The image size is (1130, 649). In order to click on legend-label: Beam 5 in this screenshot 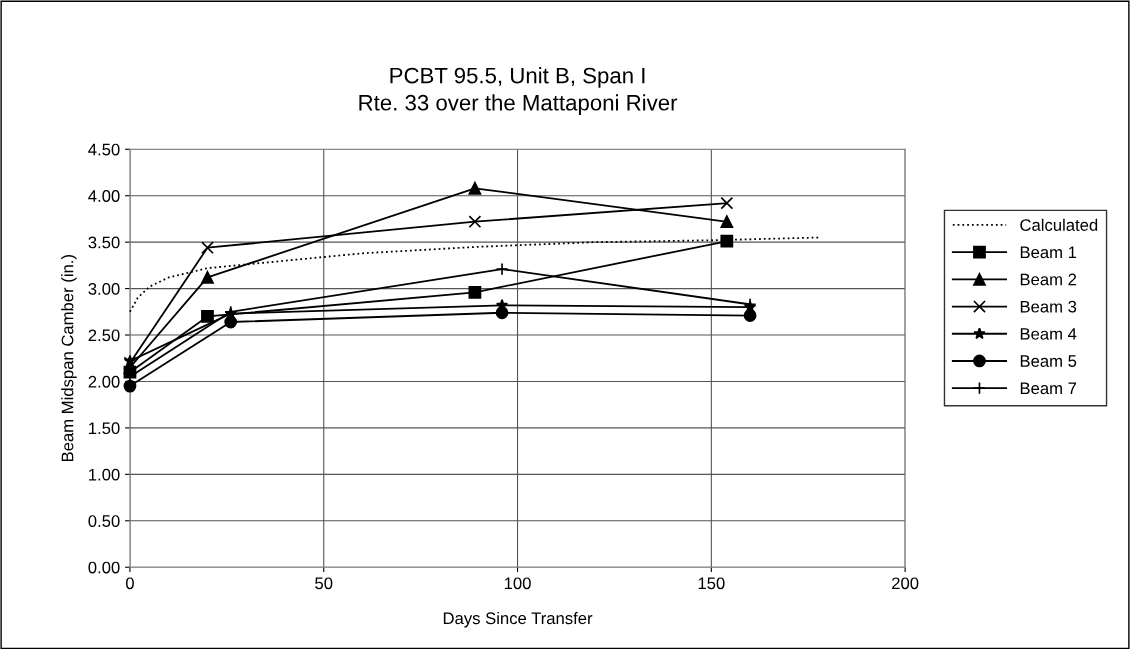, I will do `click(1048, 361)`.